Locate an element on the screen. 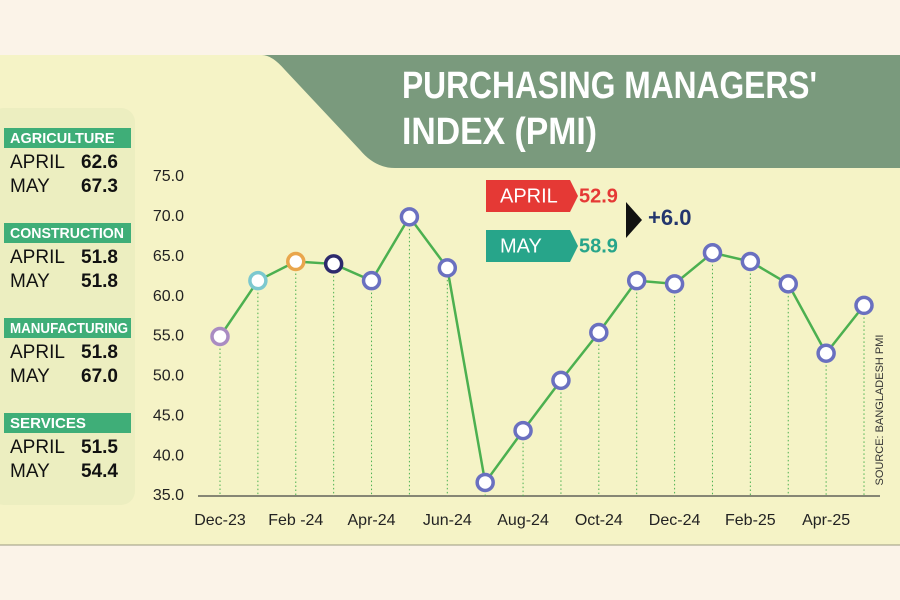 This screenshot has height=600, width=900. sector-value: 62.6 is located at coordinates (99, 162).